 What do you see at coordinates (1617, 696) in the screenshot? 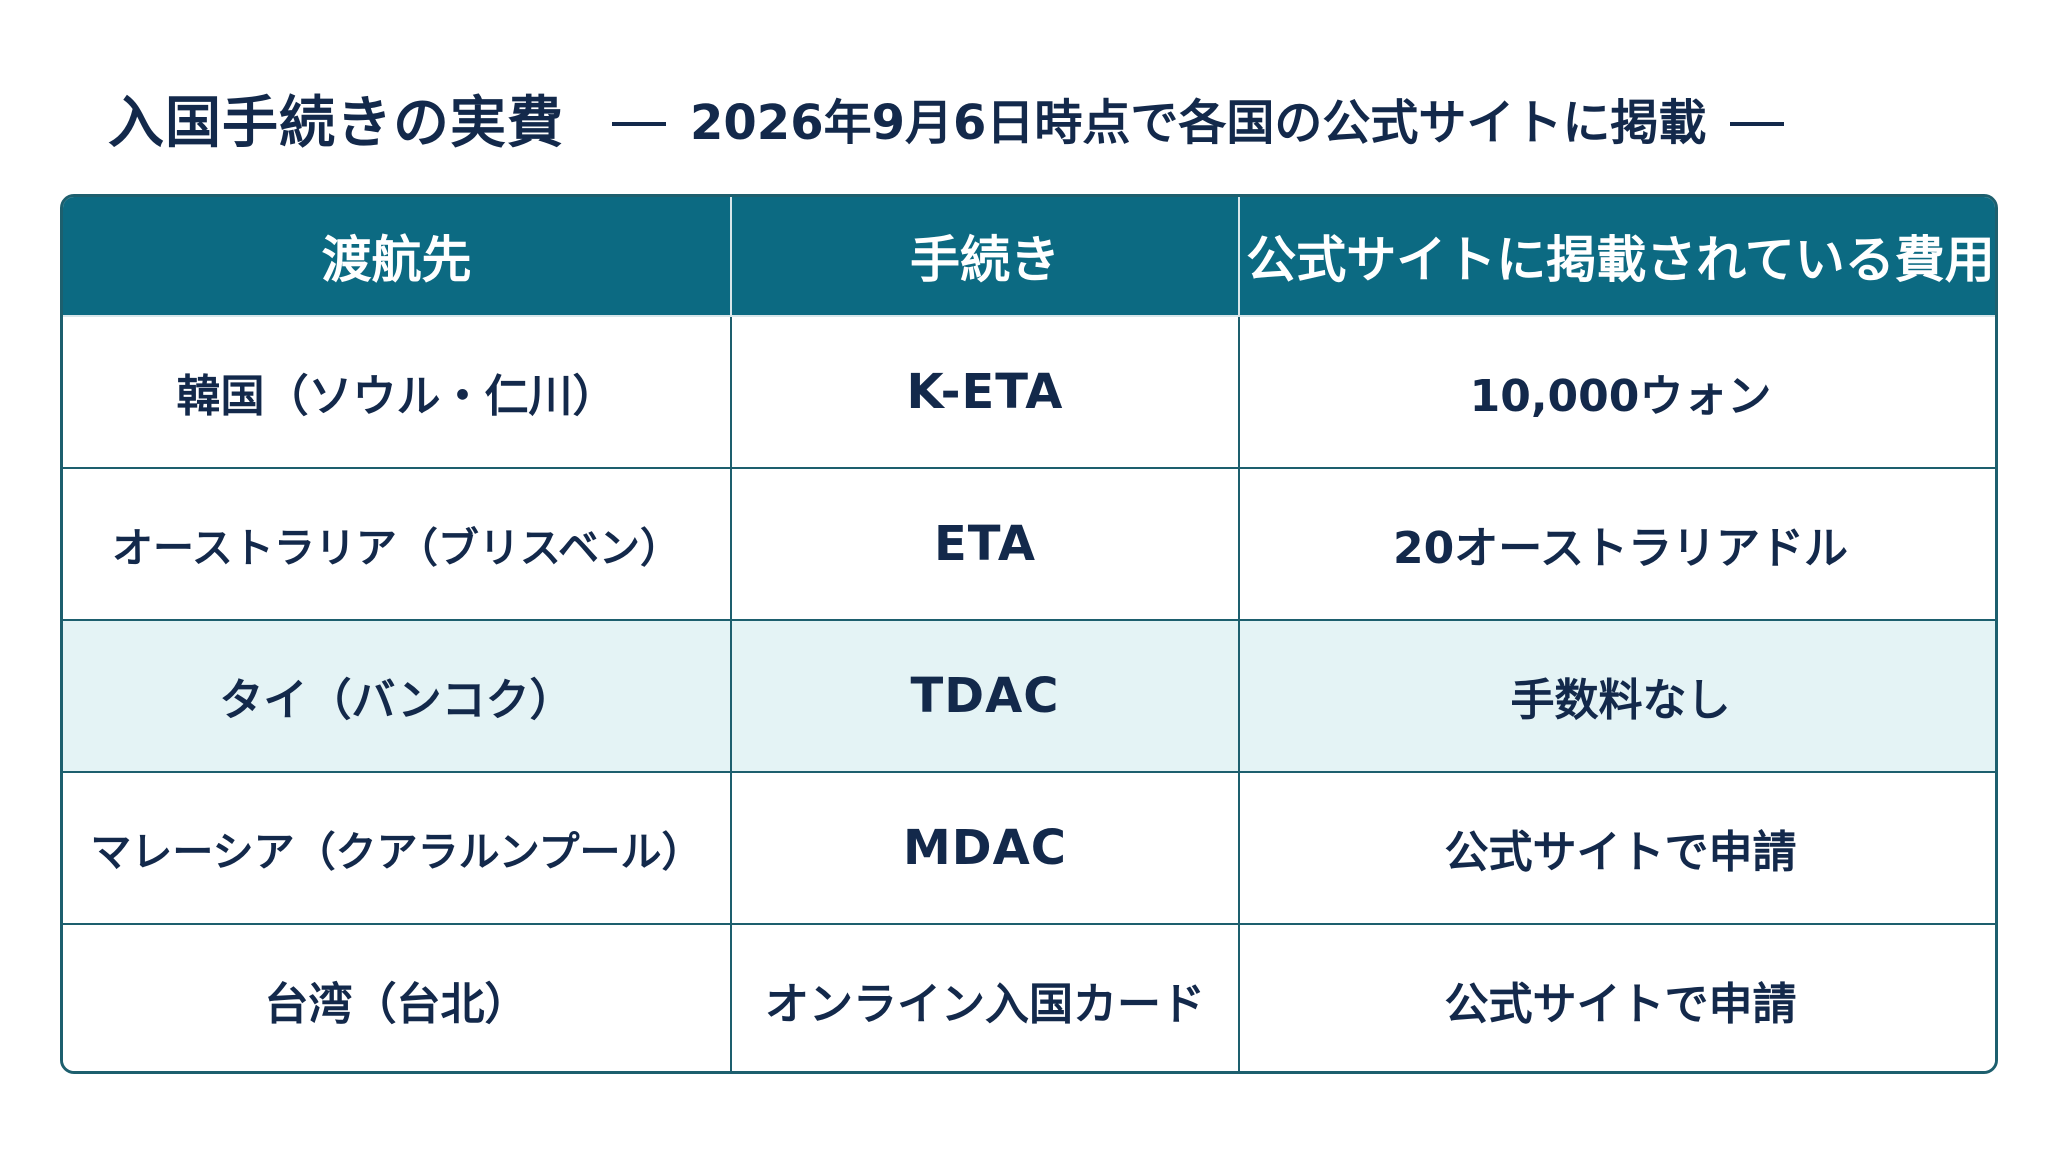
I see `cell-fee: 手数料なし` at bounding box center [1617, 696].